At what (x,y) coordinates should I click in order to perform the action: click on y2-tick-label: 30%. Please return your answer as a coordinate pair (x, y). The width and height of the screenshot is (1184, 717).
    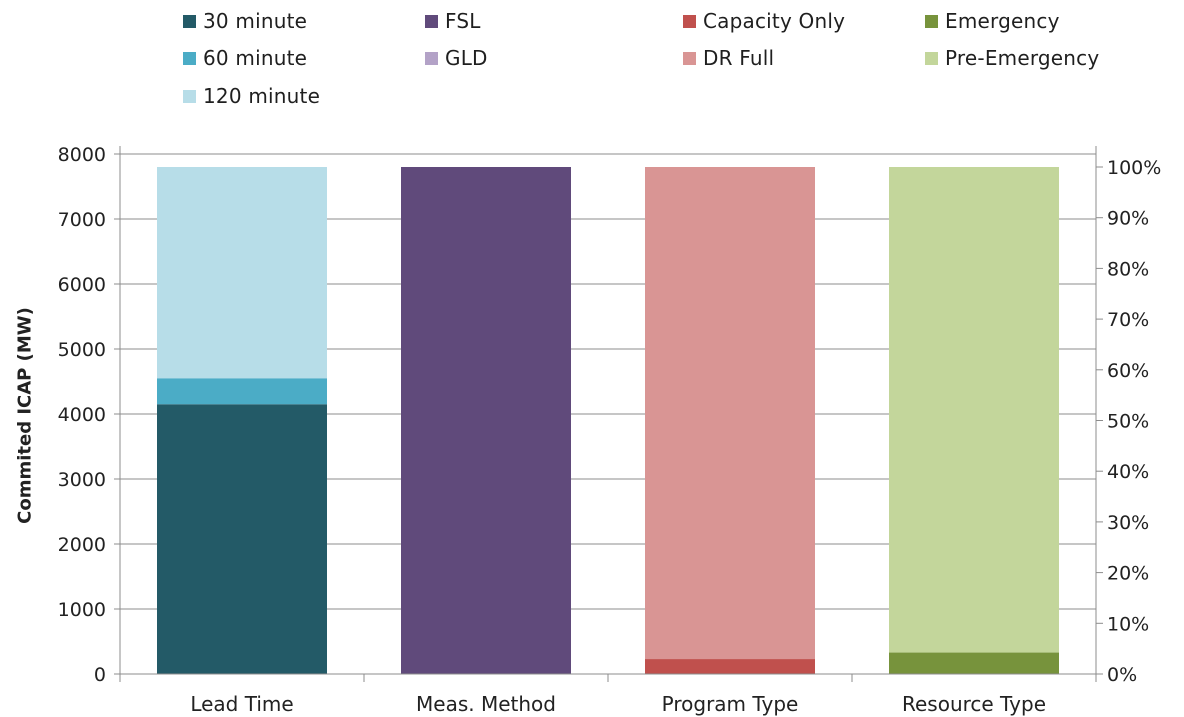
    Looking at the image, I should click on (1128, 523).